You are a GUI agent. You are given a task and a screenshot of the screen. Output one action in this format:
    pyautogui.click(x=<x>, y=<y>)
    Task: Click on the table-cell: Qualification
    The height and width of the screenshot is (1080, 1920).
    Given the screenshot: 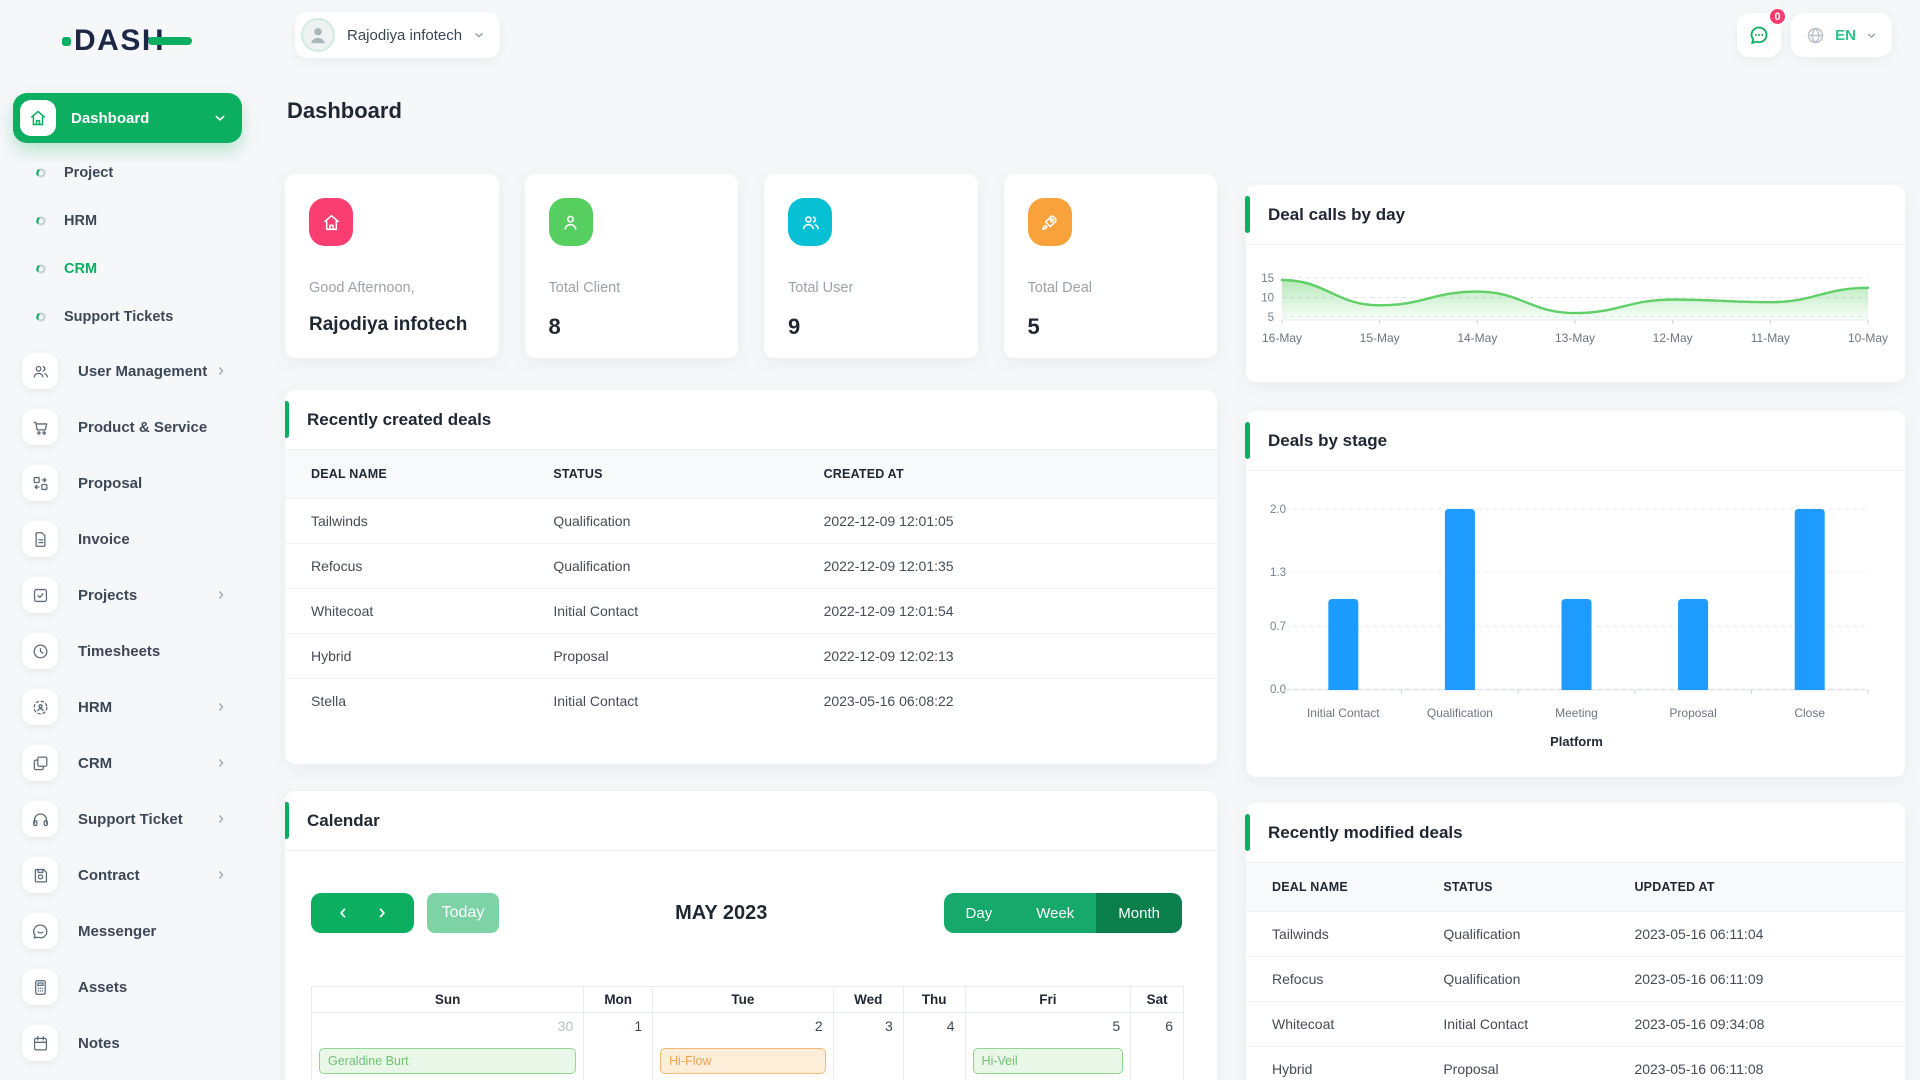 What is the action you would take?
    pyautogui.click(x=1513, y=978)
    